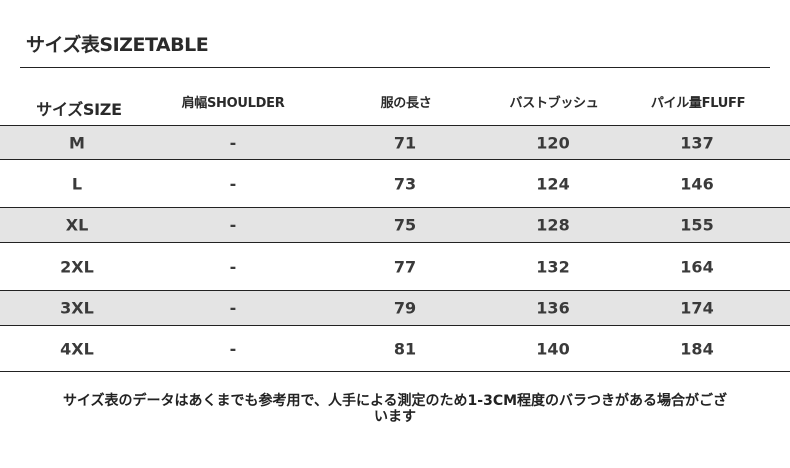 The height and width of the screenshot is (468, 790). Describe the element at coordinates (405, 348) in the screenshot. I see `cell-length: 81` at that location.